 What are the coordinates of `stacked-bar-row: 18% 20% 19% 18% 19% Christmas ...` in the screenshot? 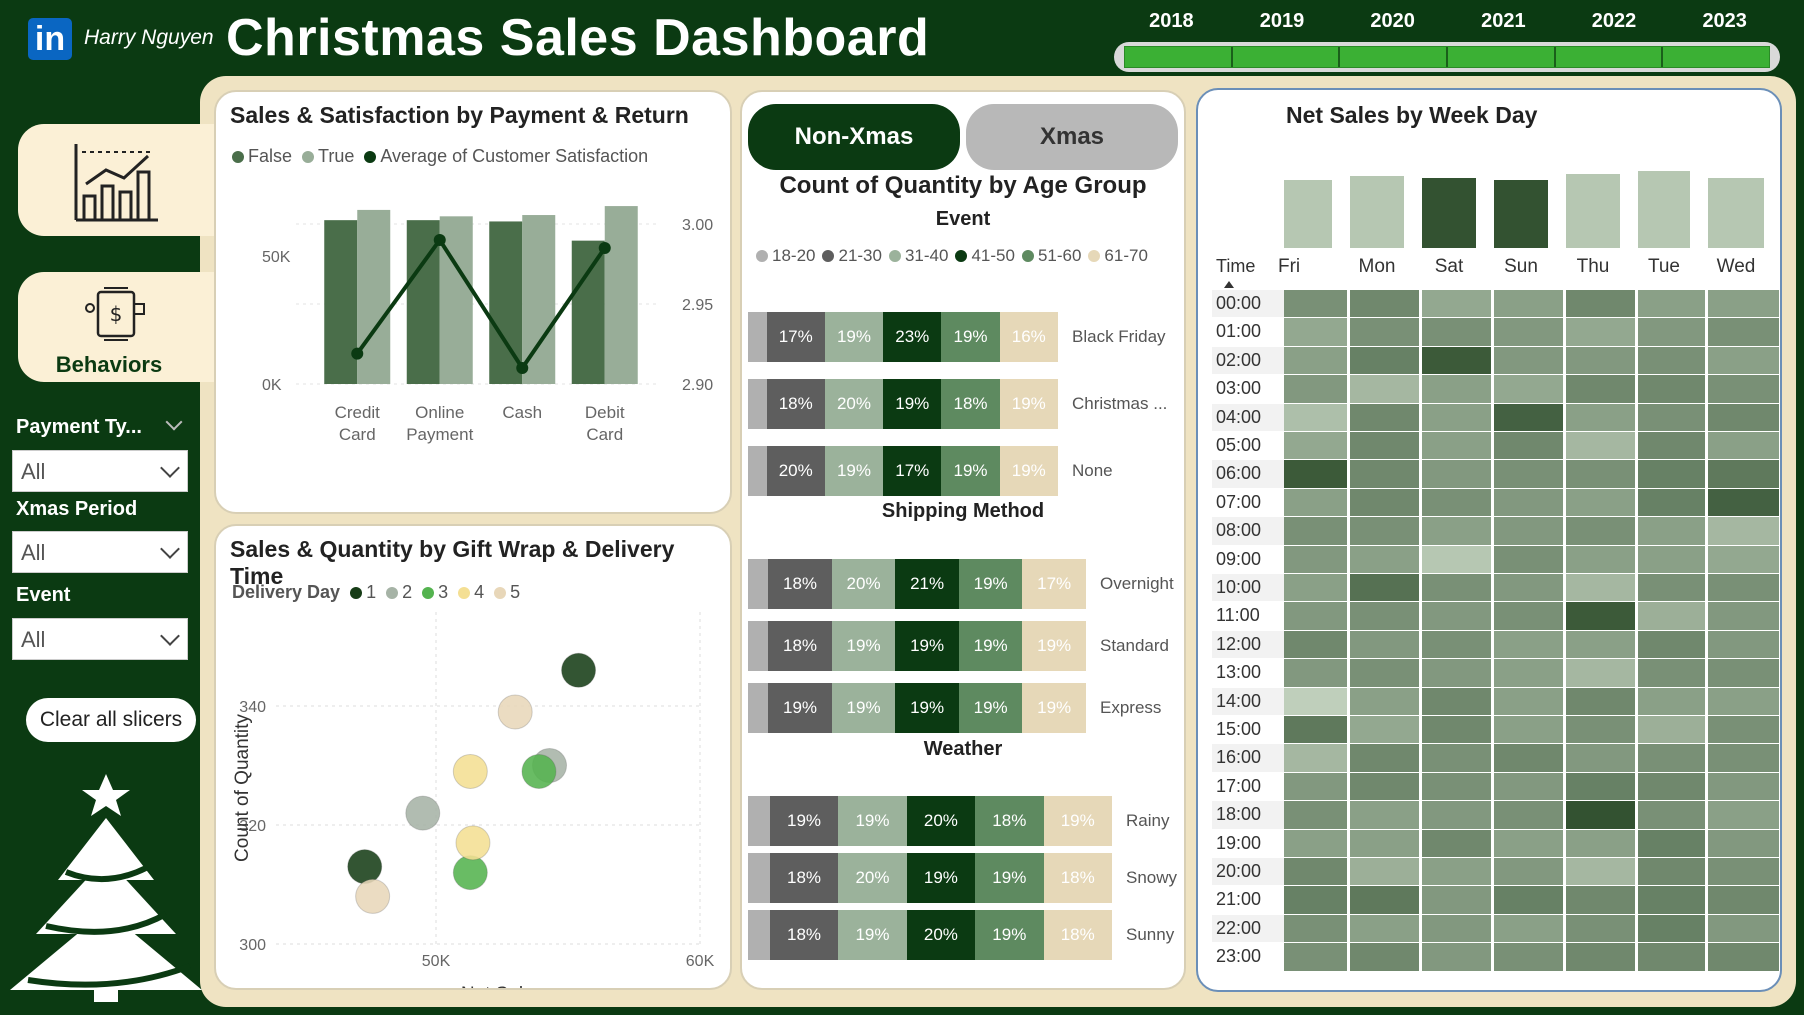 It's located at (957, 404).